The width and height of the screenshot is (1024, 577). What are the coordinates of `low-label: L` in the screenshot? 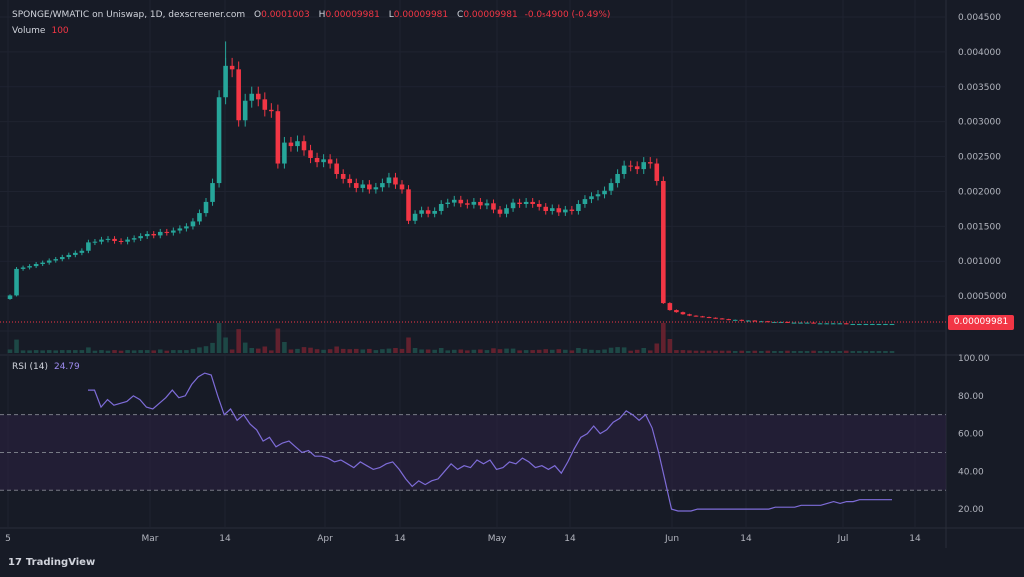 It's located at (391, 15).